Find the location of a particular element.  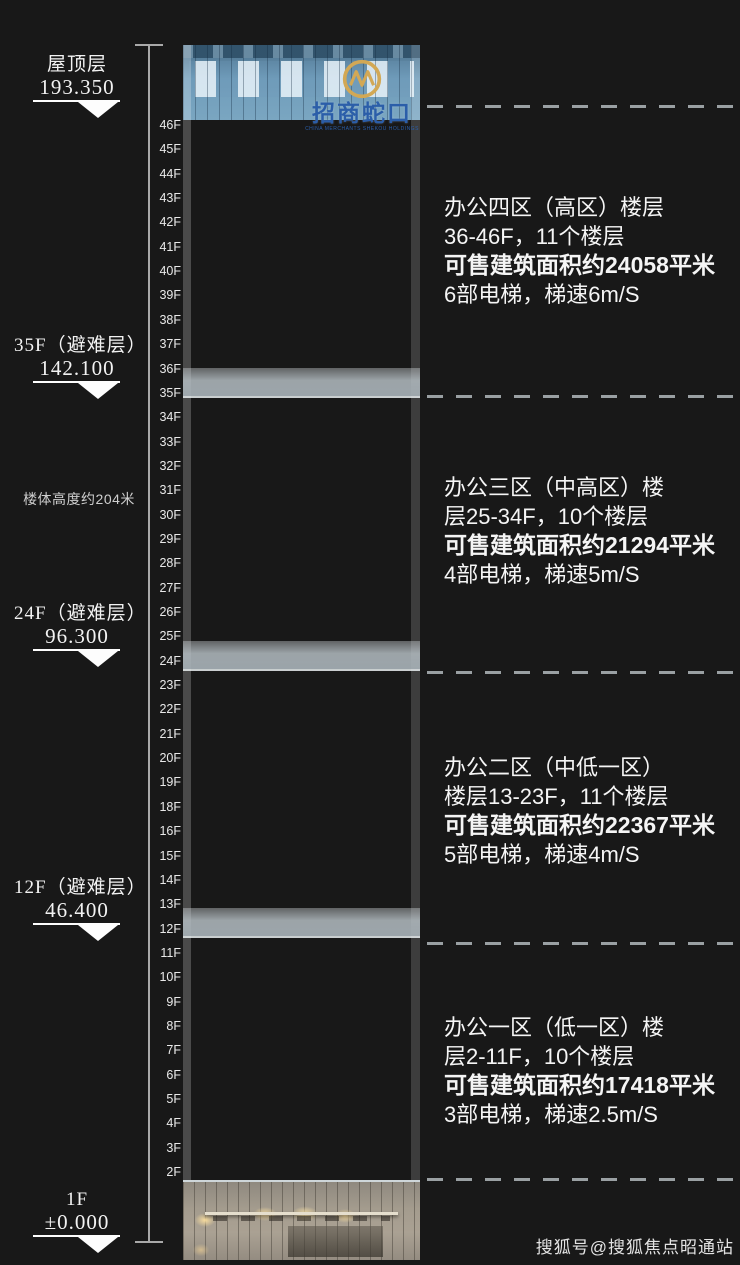

level-elevation-value: ±0.000 is located at coordinates (77, 1222).